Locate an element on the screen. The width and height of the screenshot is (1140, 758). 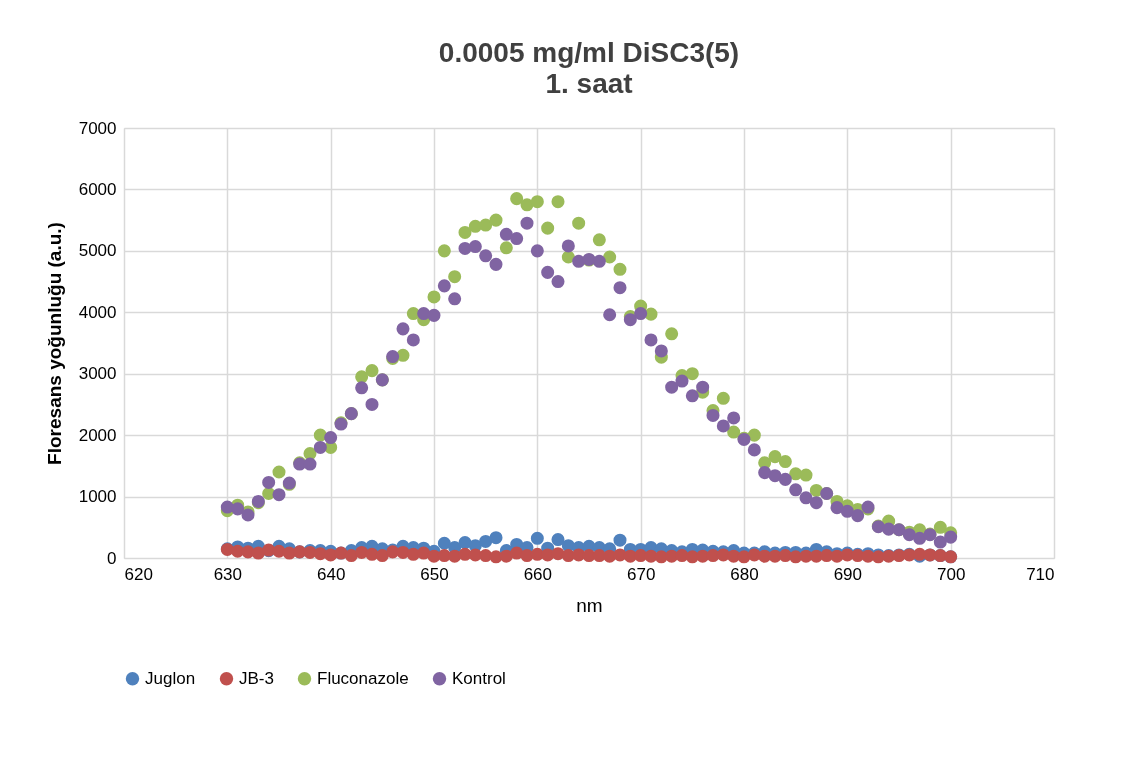
chart-title: 0.0005 mg/ml DiSC3(5) is located at coordinates (589, 52).